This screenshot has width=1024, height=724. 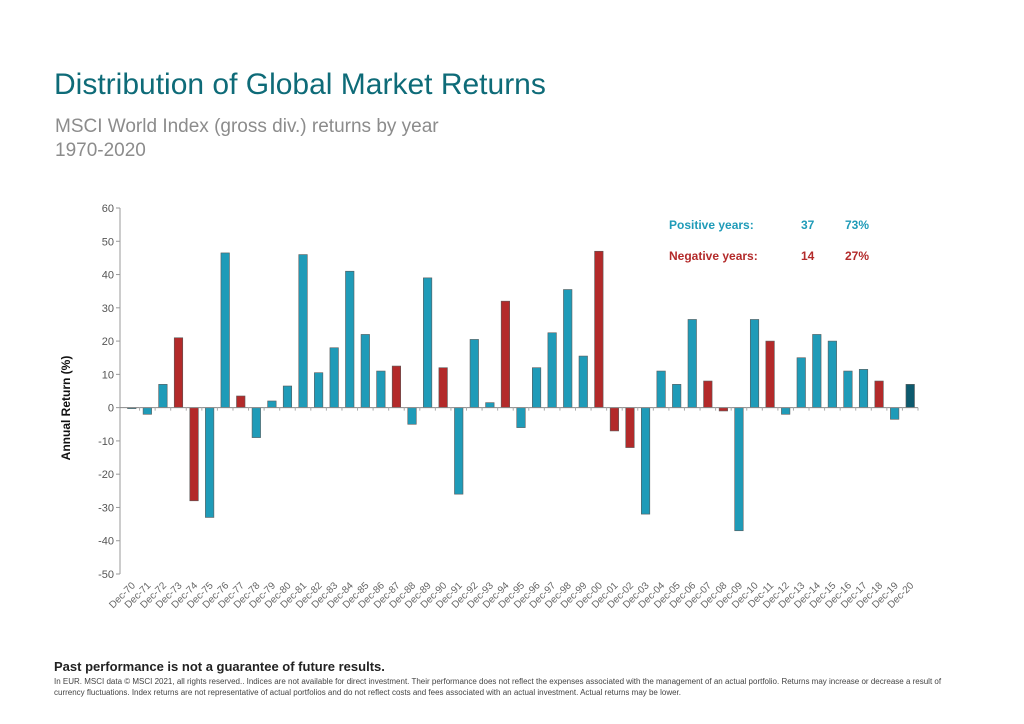 What do you see at coordinates (108, 309) in the screenshot?
I see `y-tick-label: 30` at bounding box center [108, 309].